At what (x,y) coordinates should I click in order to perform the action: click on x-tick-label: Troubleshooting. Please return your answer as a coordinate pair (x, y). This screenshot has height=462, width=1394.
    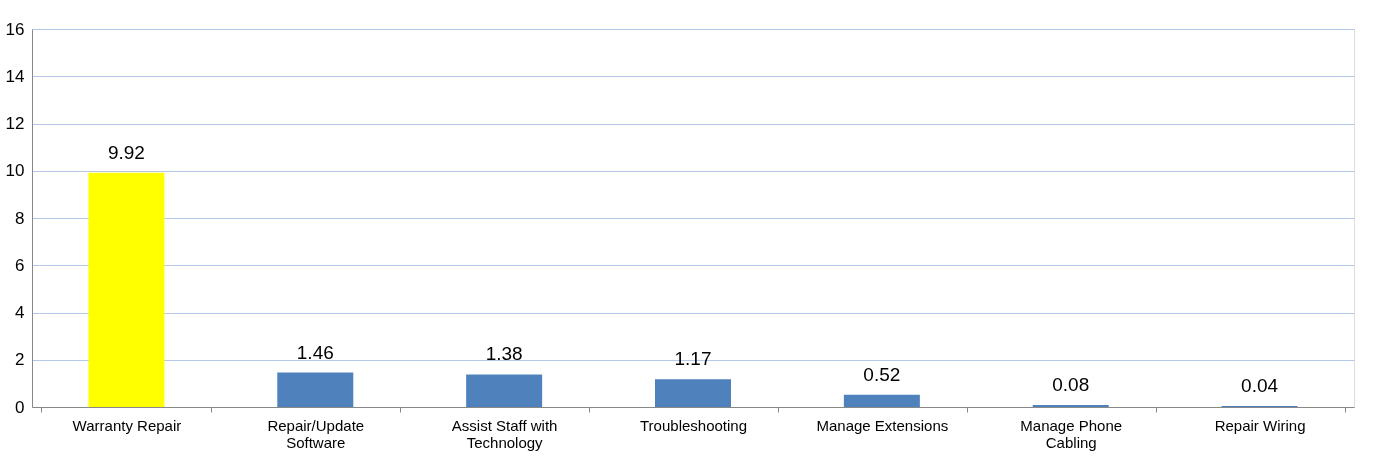
    Looking at the image, I should click on (693, 425).